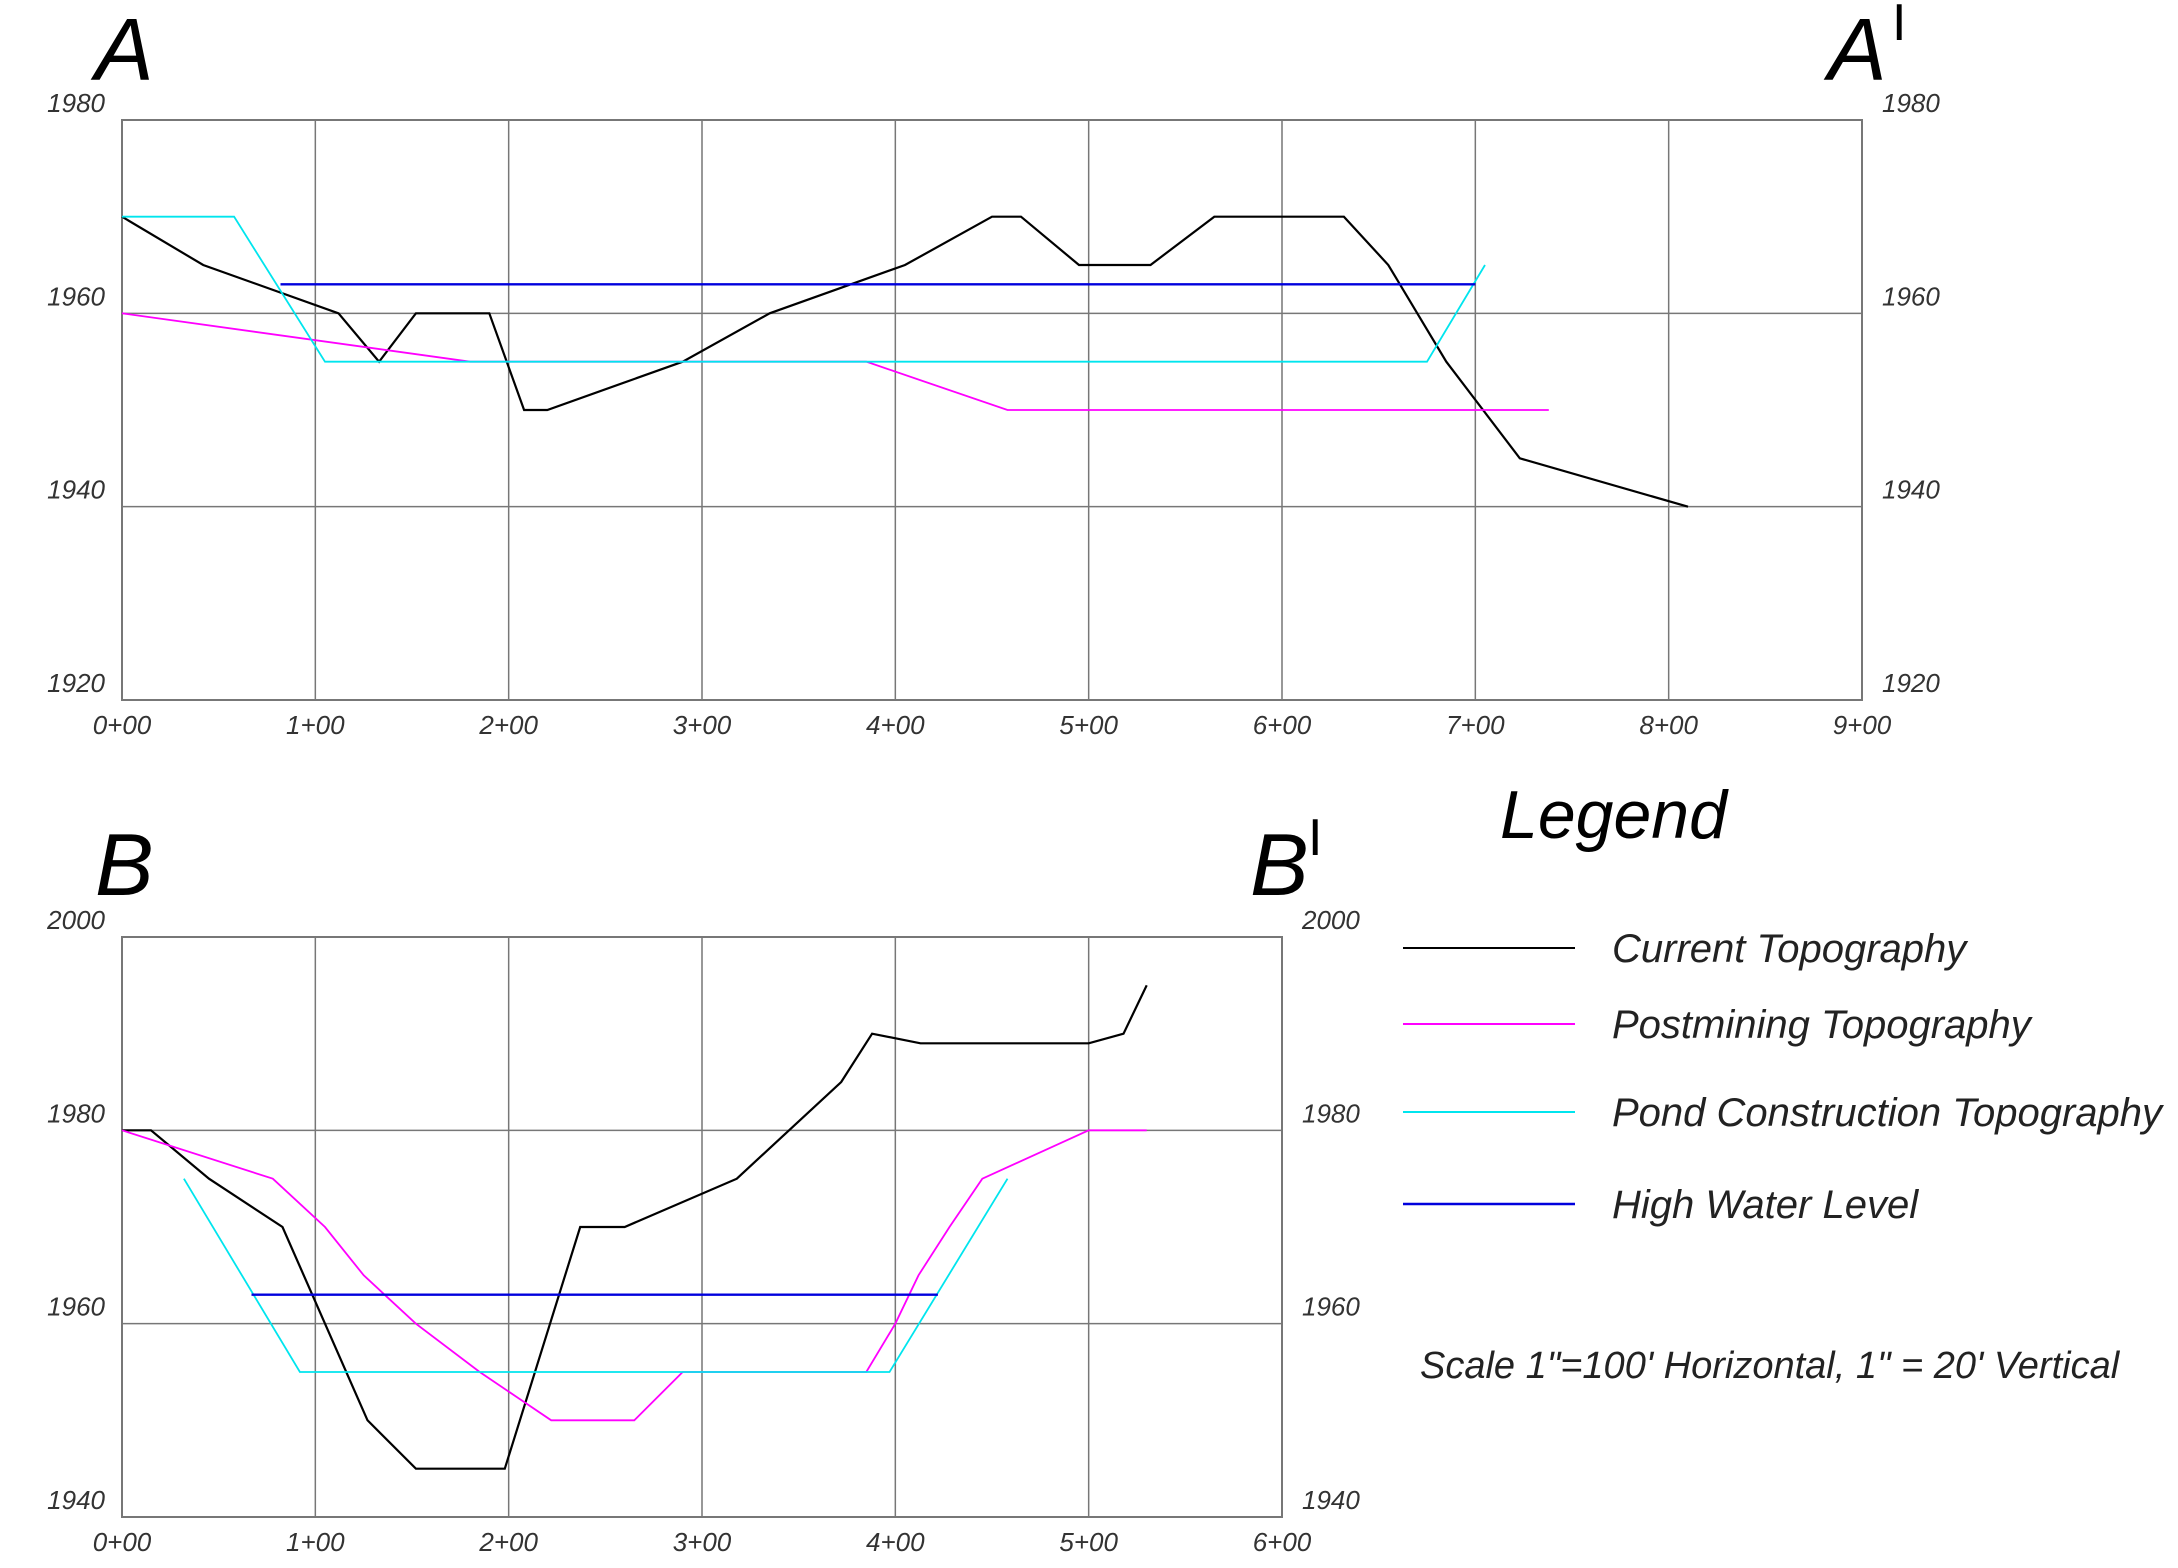 This screenshot has height=1568, width=2178. Describe the element at coordinates (895, 725) in the screenshot. I see `section-a-x-tick-label: 4+00` at that location.